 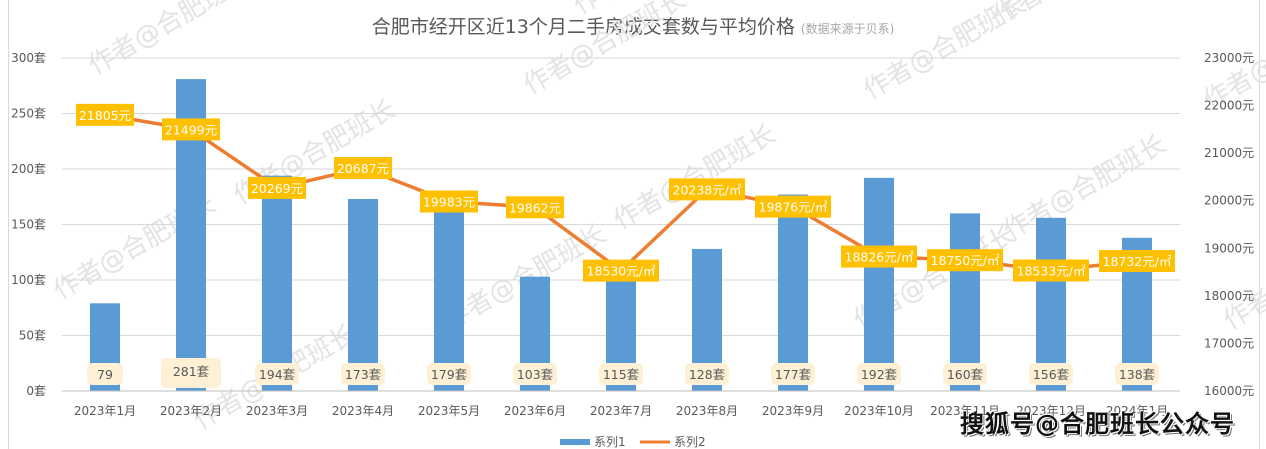 I want to click on line-data-label: 18530元/㎡, so click(x=621, y=271).